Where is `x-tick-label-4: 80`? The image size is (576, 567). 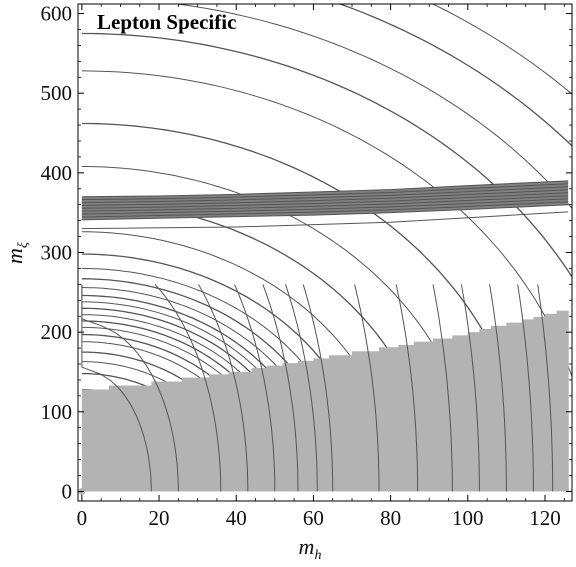
x-tick-label-4: 80 is located at coordinates (390, 518).